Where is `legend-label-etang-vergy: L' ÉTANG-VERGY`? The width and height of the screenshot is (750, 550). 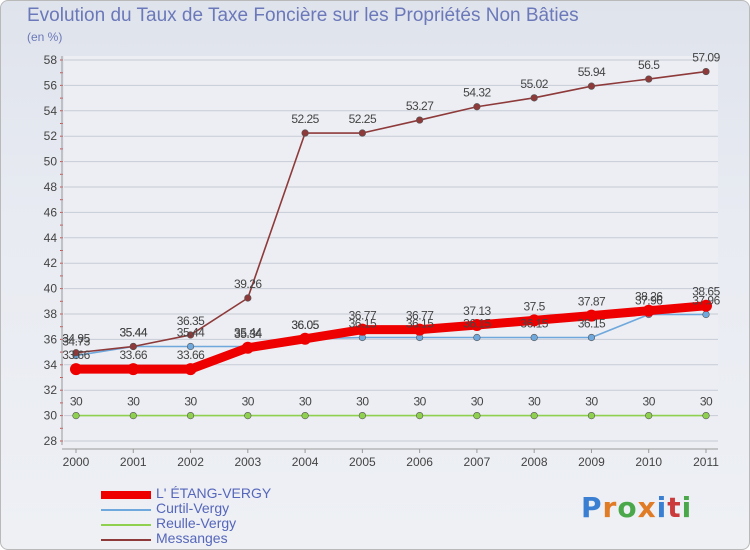
legend-label-etang-vergy: L' ÉTANG-VERGY is located at coordinates (214, 493).